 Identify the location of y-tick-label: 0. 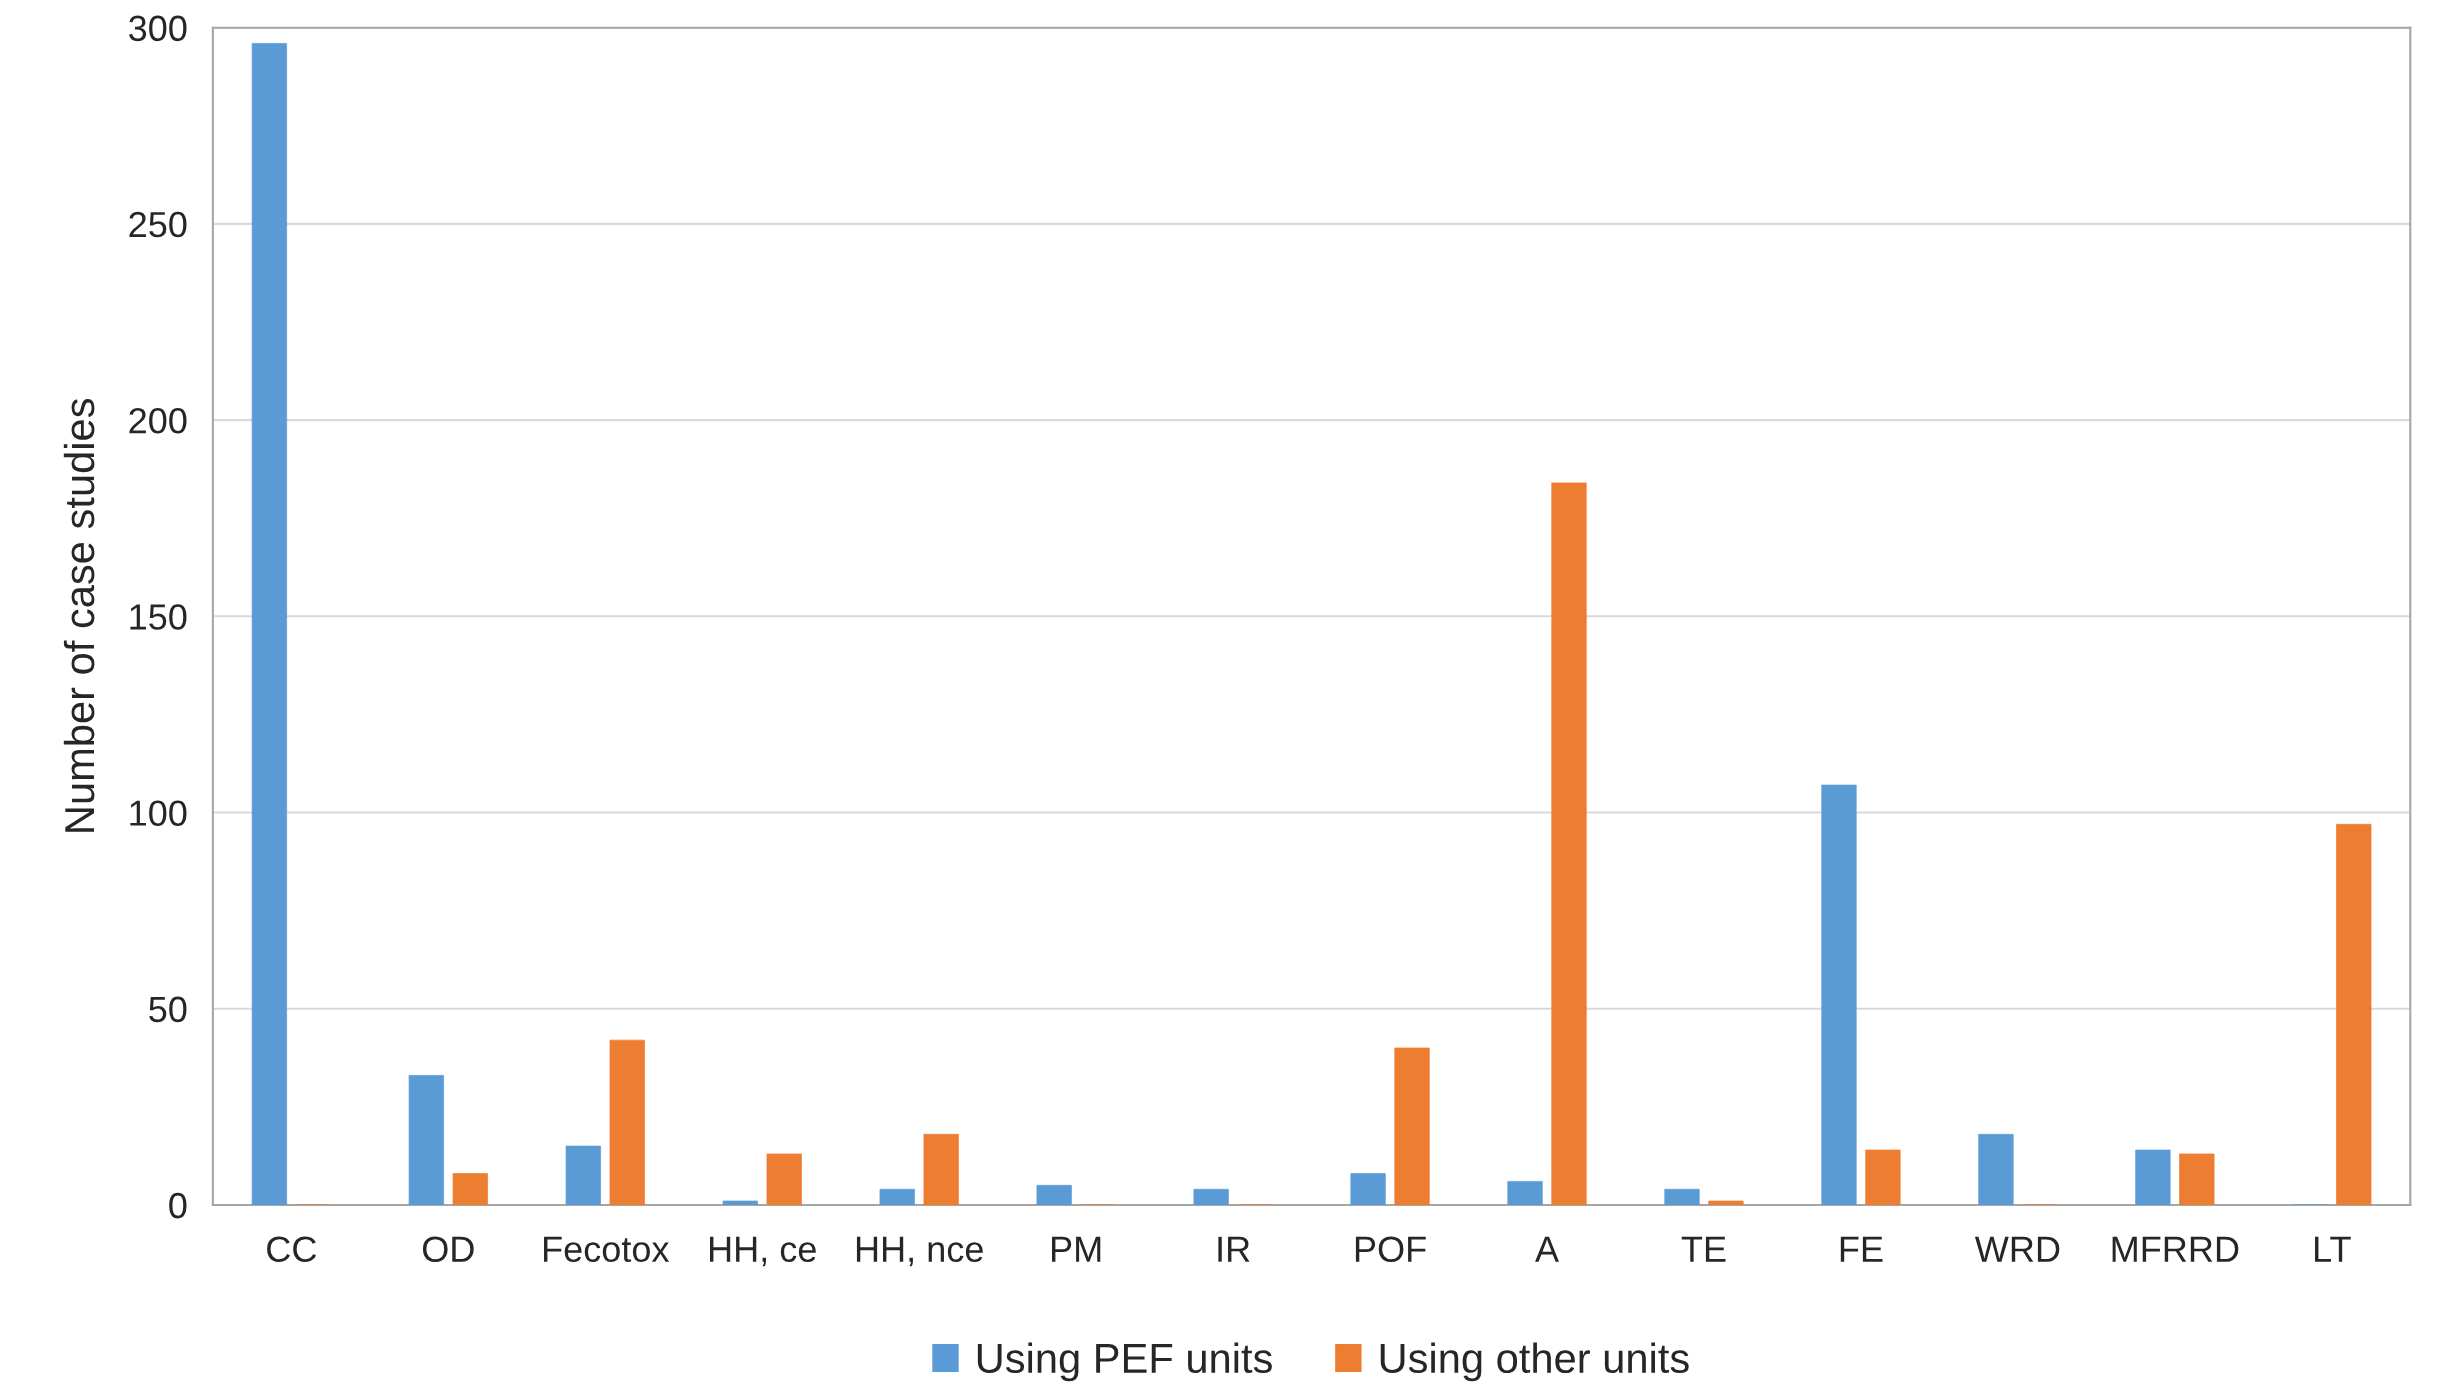
(178, 1205).